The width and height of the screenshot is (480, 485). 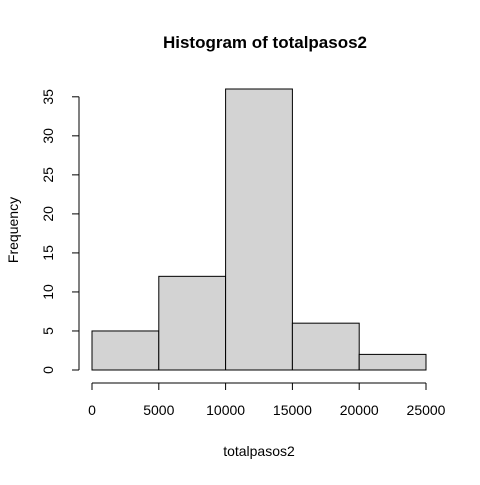 What do you see at coordinates (48, 292) in the screenshot?
I see `y-tick-label-2: 10` at bounding box center [48, 292].